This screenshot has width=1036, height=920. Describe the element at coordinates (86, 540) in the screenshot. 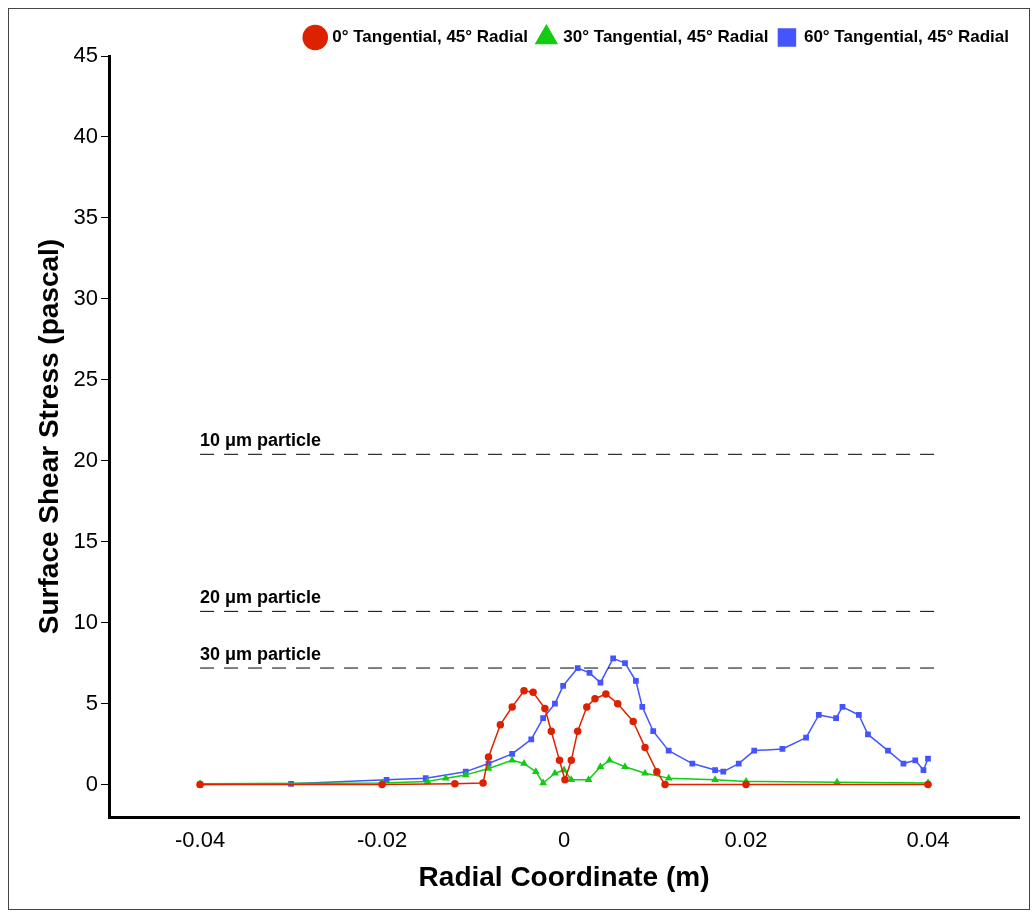

I see `y-tick-label: 15` at that location.